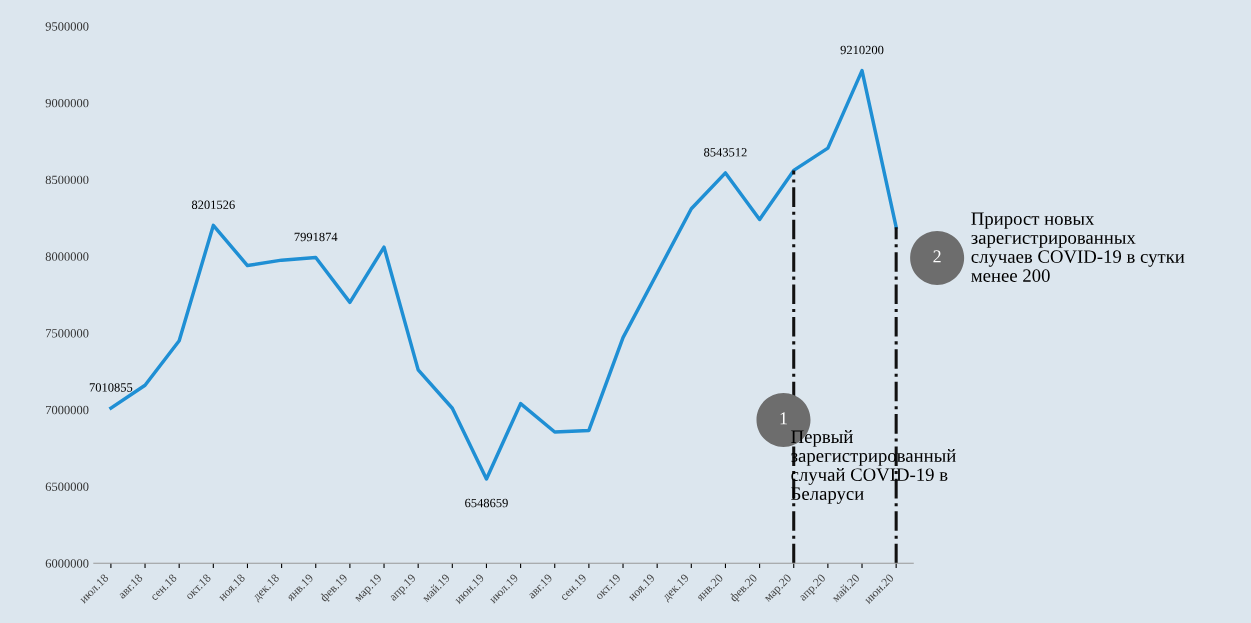  What do you see at coordinates (1078, 247) in the screenshot?
I see `text: Прирост новых зарегистрированных случаев COVID-19 в сутки менее 200` at bounding box center [1078, 247].